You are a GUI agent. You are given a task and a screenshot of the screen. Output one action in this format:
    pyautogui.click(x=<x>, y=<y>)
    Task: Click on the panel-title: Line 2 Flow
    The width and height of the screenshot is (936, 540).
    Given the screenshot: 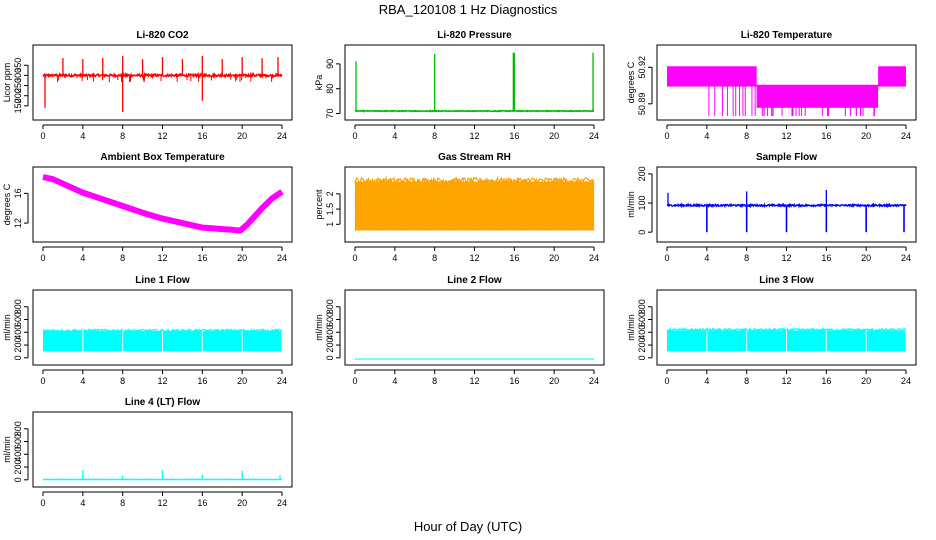 What is the action you would take?
    pyautogui.click(x=474, y=280)
    